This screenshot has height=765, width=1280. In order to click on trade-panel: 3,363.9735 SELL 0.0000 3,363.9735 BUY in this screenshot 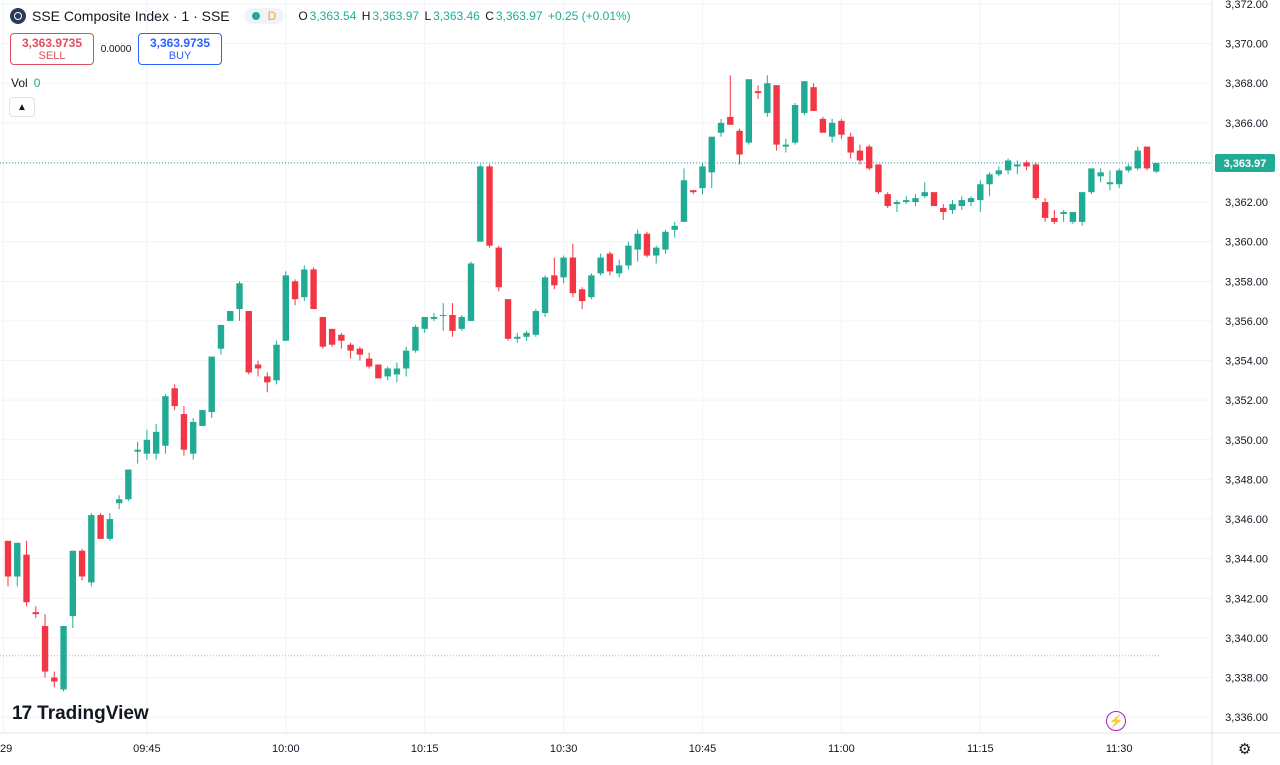, I will do `click(116, 49)`.